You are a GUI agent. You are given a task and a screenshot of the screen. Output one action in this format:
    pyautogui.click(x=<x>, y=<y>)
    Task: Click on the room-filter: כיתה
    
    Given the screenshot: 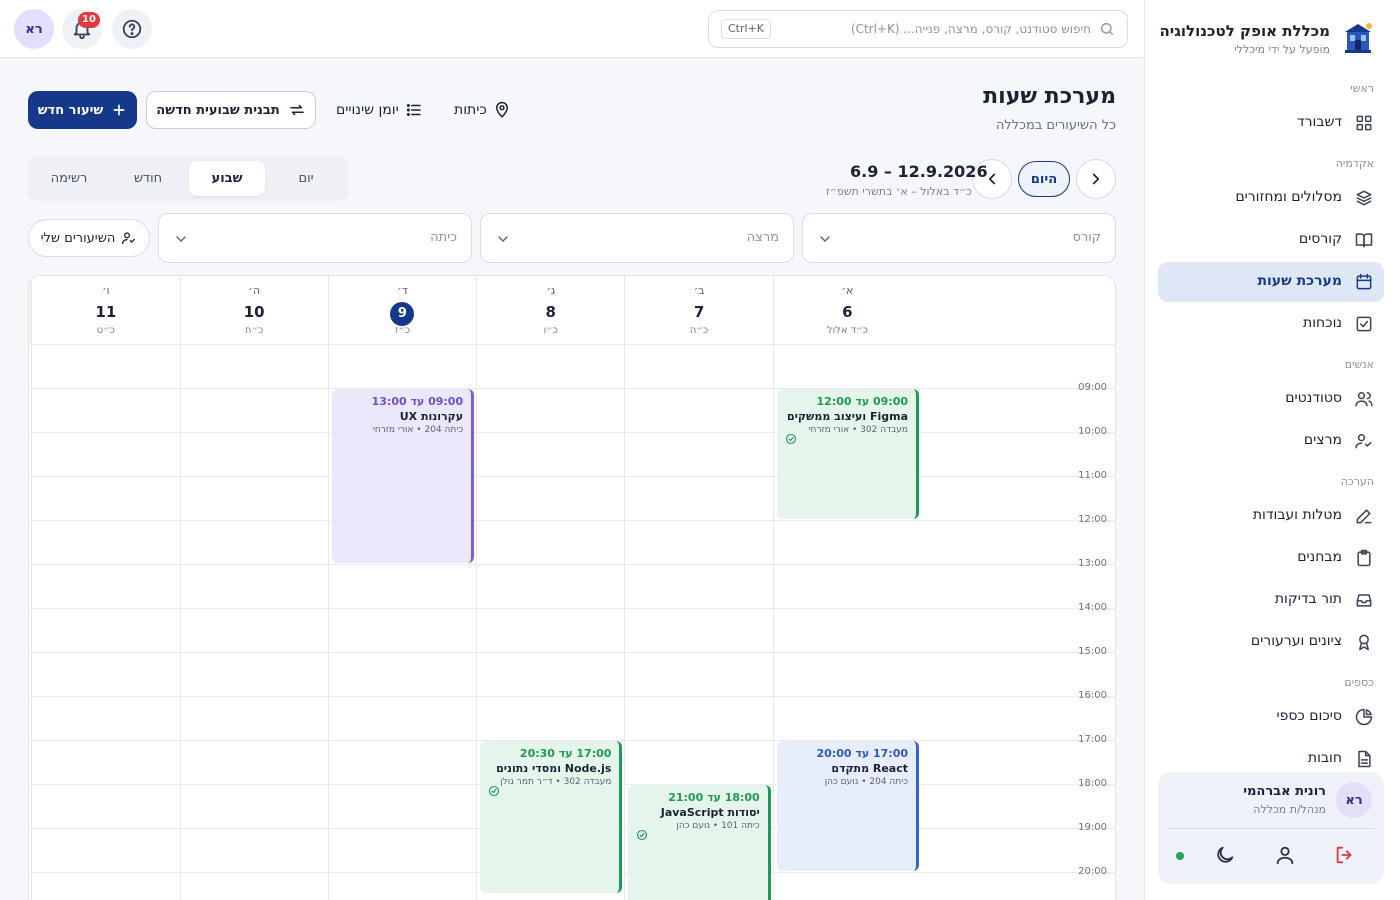 What is the action you would take?
    pyautogui.click(x=315, y=238)
    